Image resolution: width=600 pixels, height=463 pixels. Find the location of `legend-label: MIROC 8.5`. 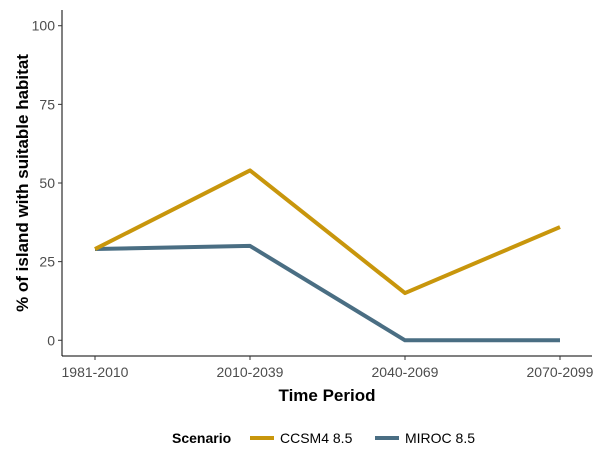

legend-label: MIROC 8.5 is located at coordinates (440, 438).